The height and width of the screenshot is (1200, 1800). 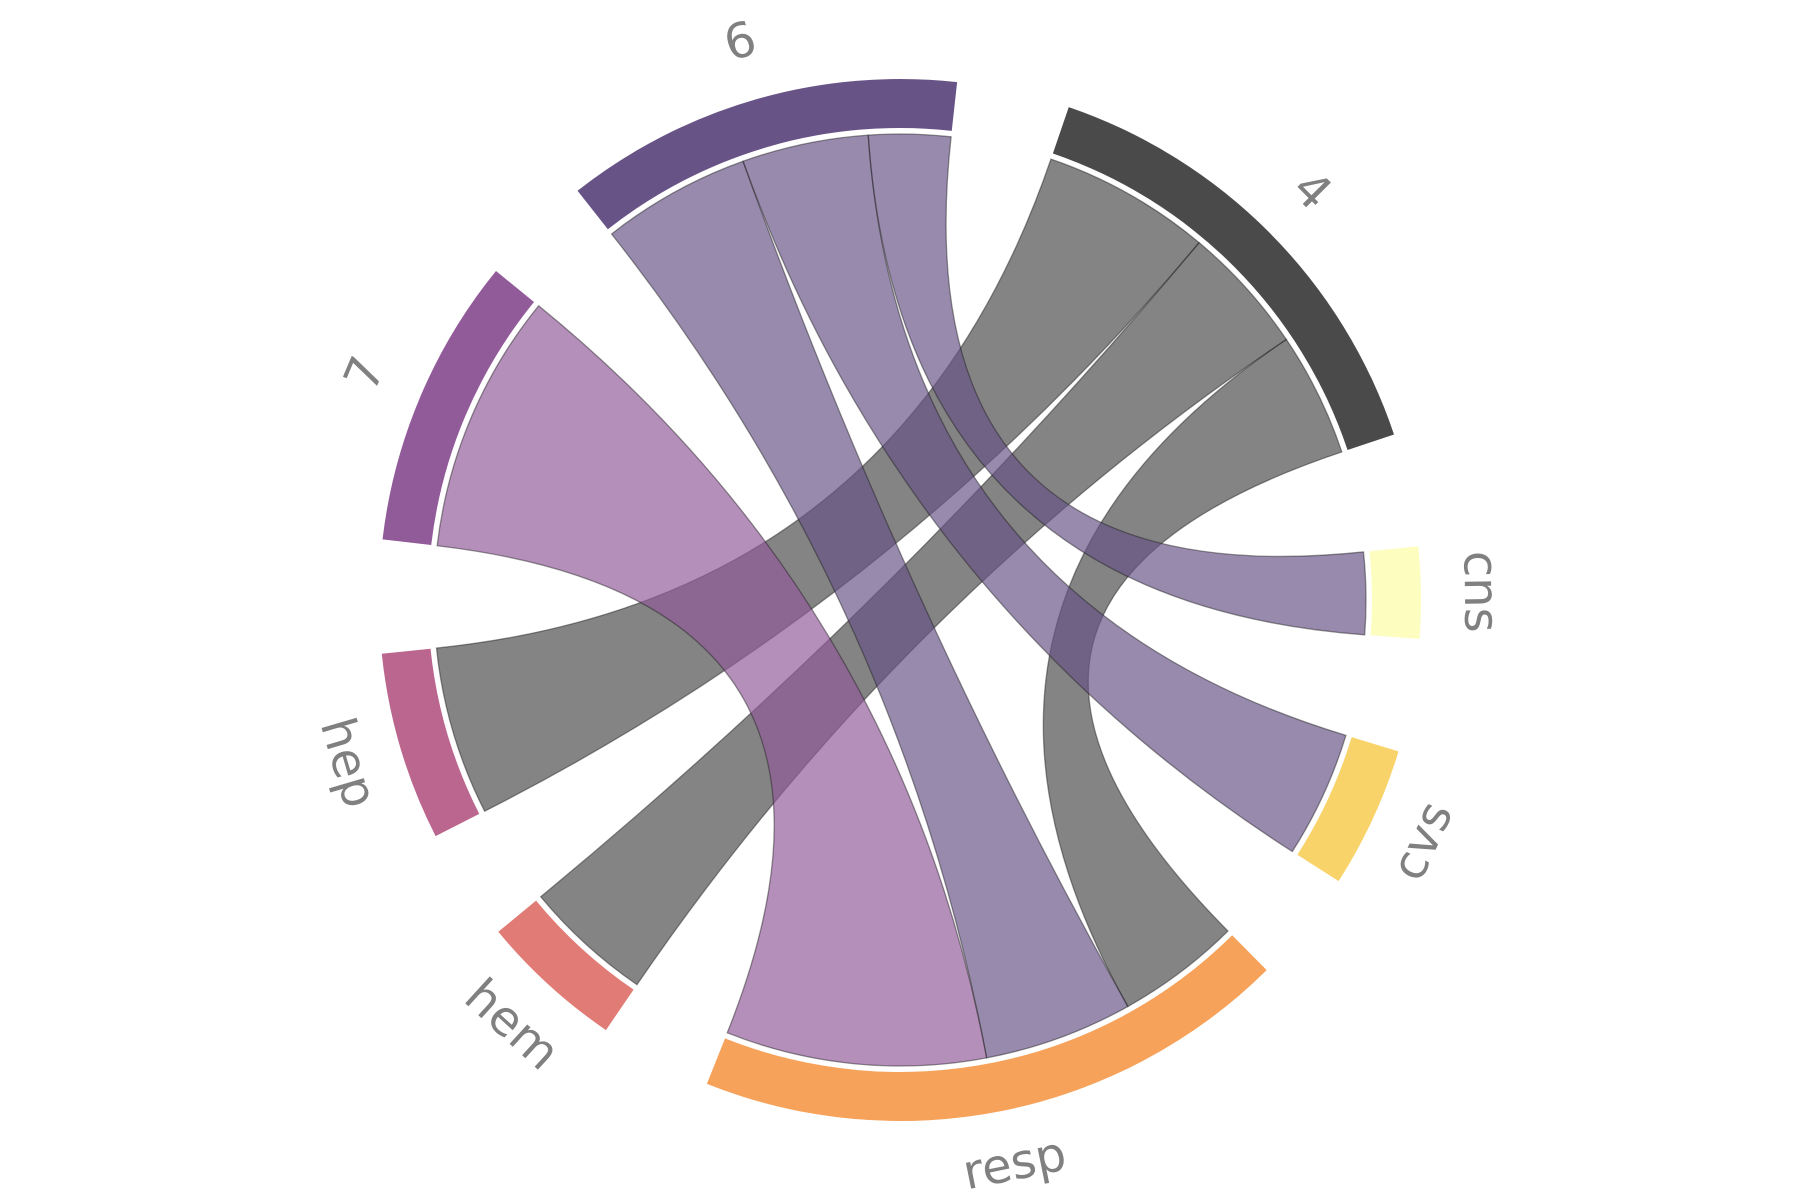 What do you see at coordinates (1312, 190) in the screenshot?
I see `segment-label-4: 4` at bounding box center [1312, 190].